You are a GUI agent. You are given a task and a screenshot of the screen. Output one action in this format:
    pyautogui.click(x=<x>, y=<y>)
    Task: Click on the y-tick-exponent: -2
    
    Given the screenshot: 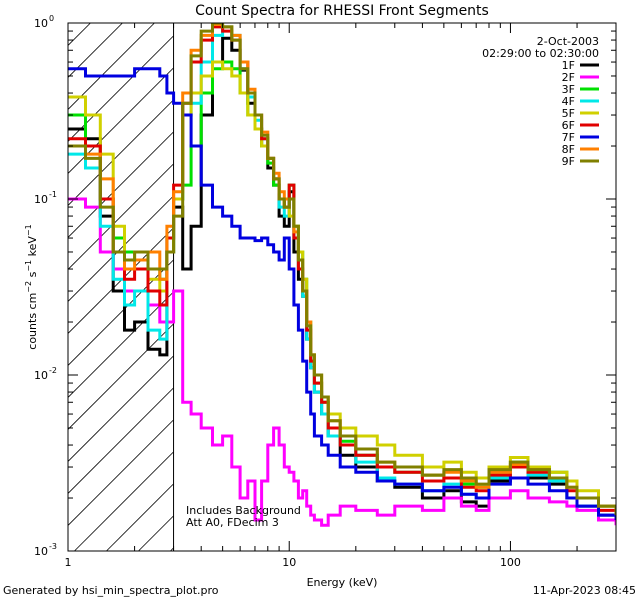 What is the action you would take?
    pyautogui.click(x=53, y=370)
    